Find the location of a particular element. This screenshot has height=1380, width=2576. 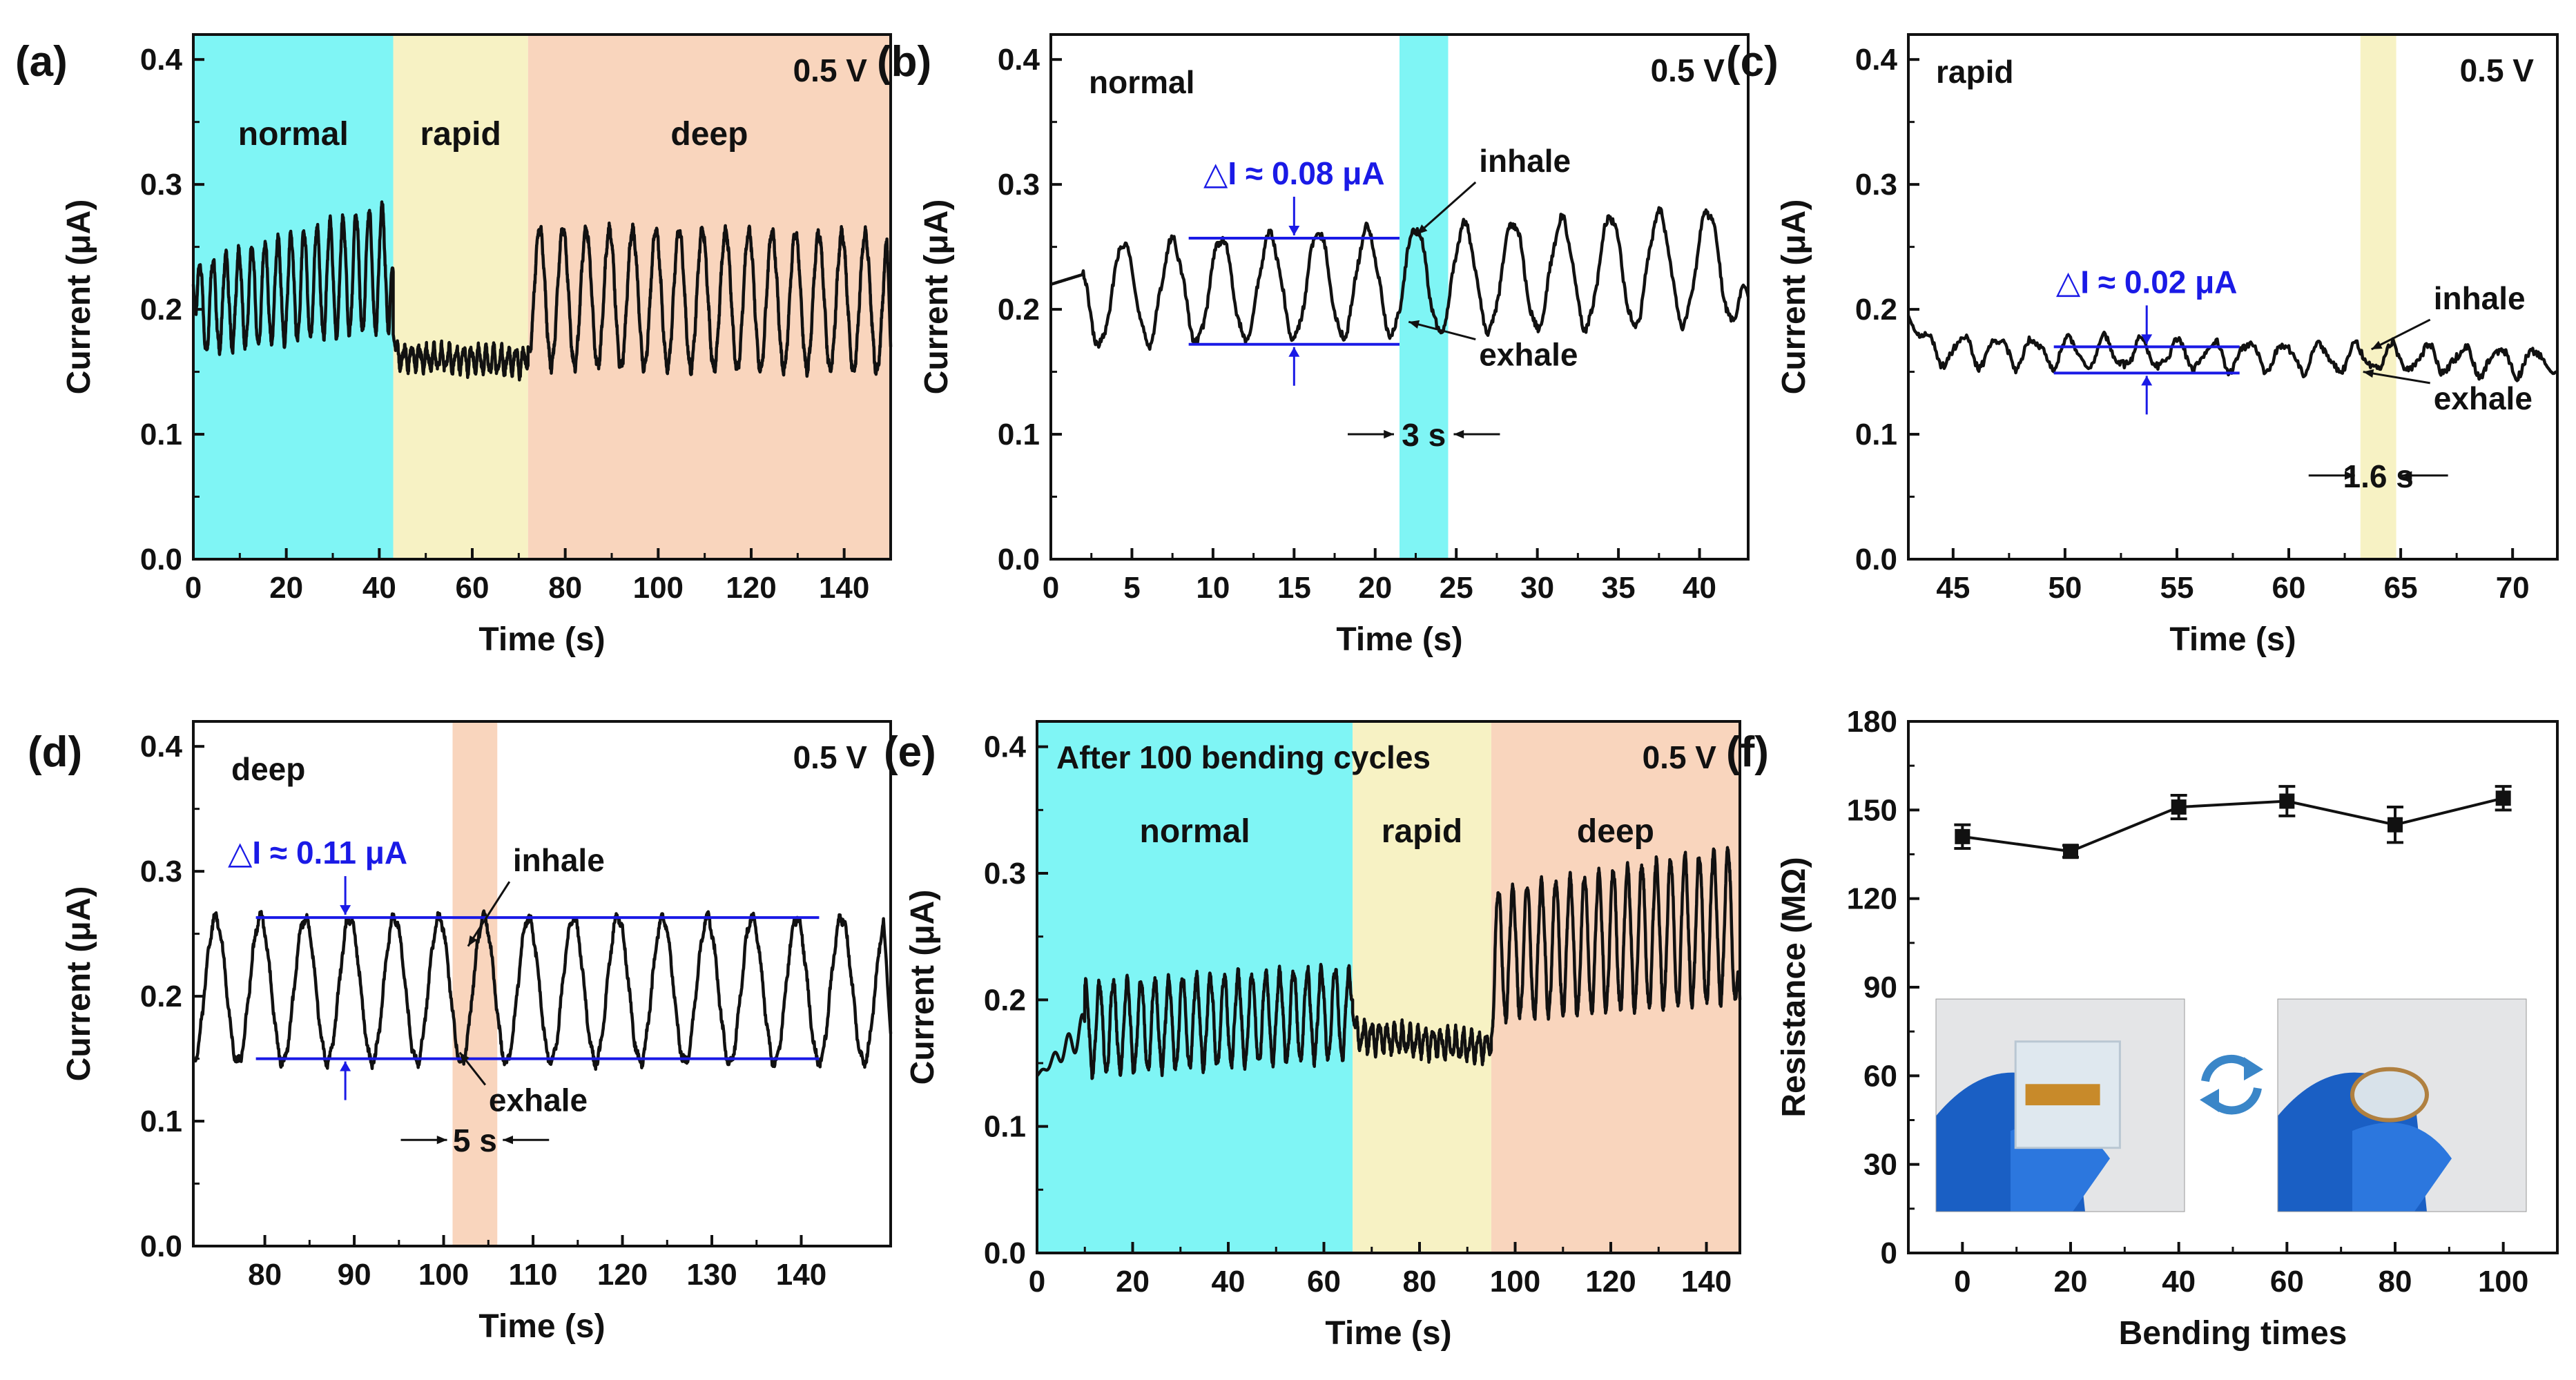

inhale-arrow is located at coordinates (489, 914).